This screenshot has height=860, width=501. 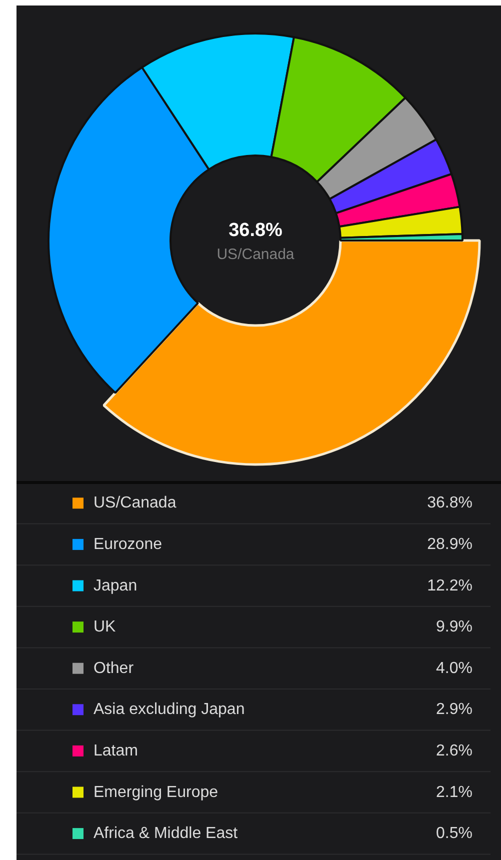 What do you see at coordinates (454, 668) in the screenshot?
I see `data-label: 4.0%` at bounding box center [454, 668].